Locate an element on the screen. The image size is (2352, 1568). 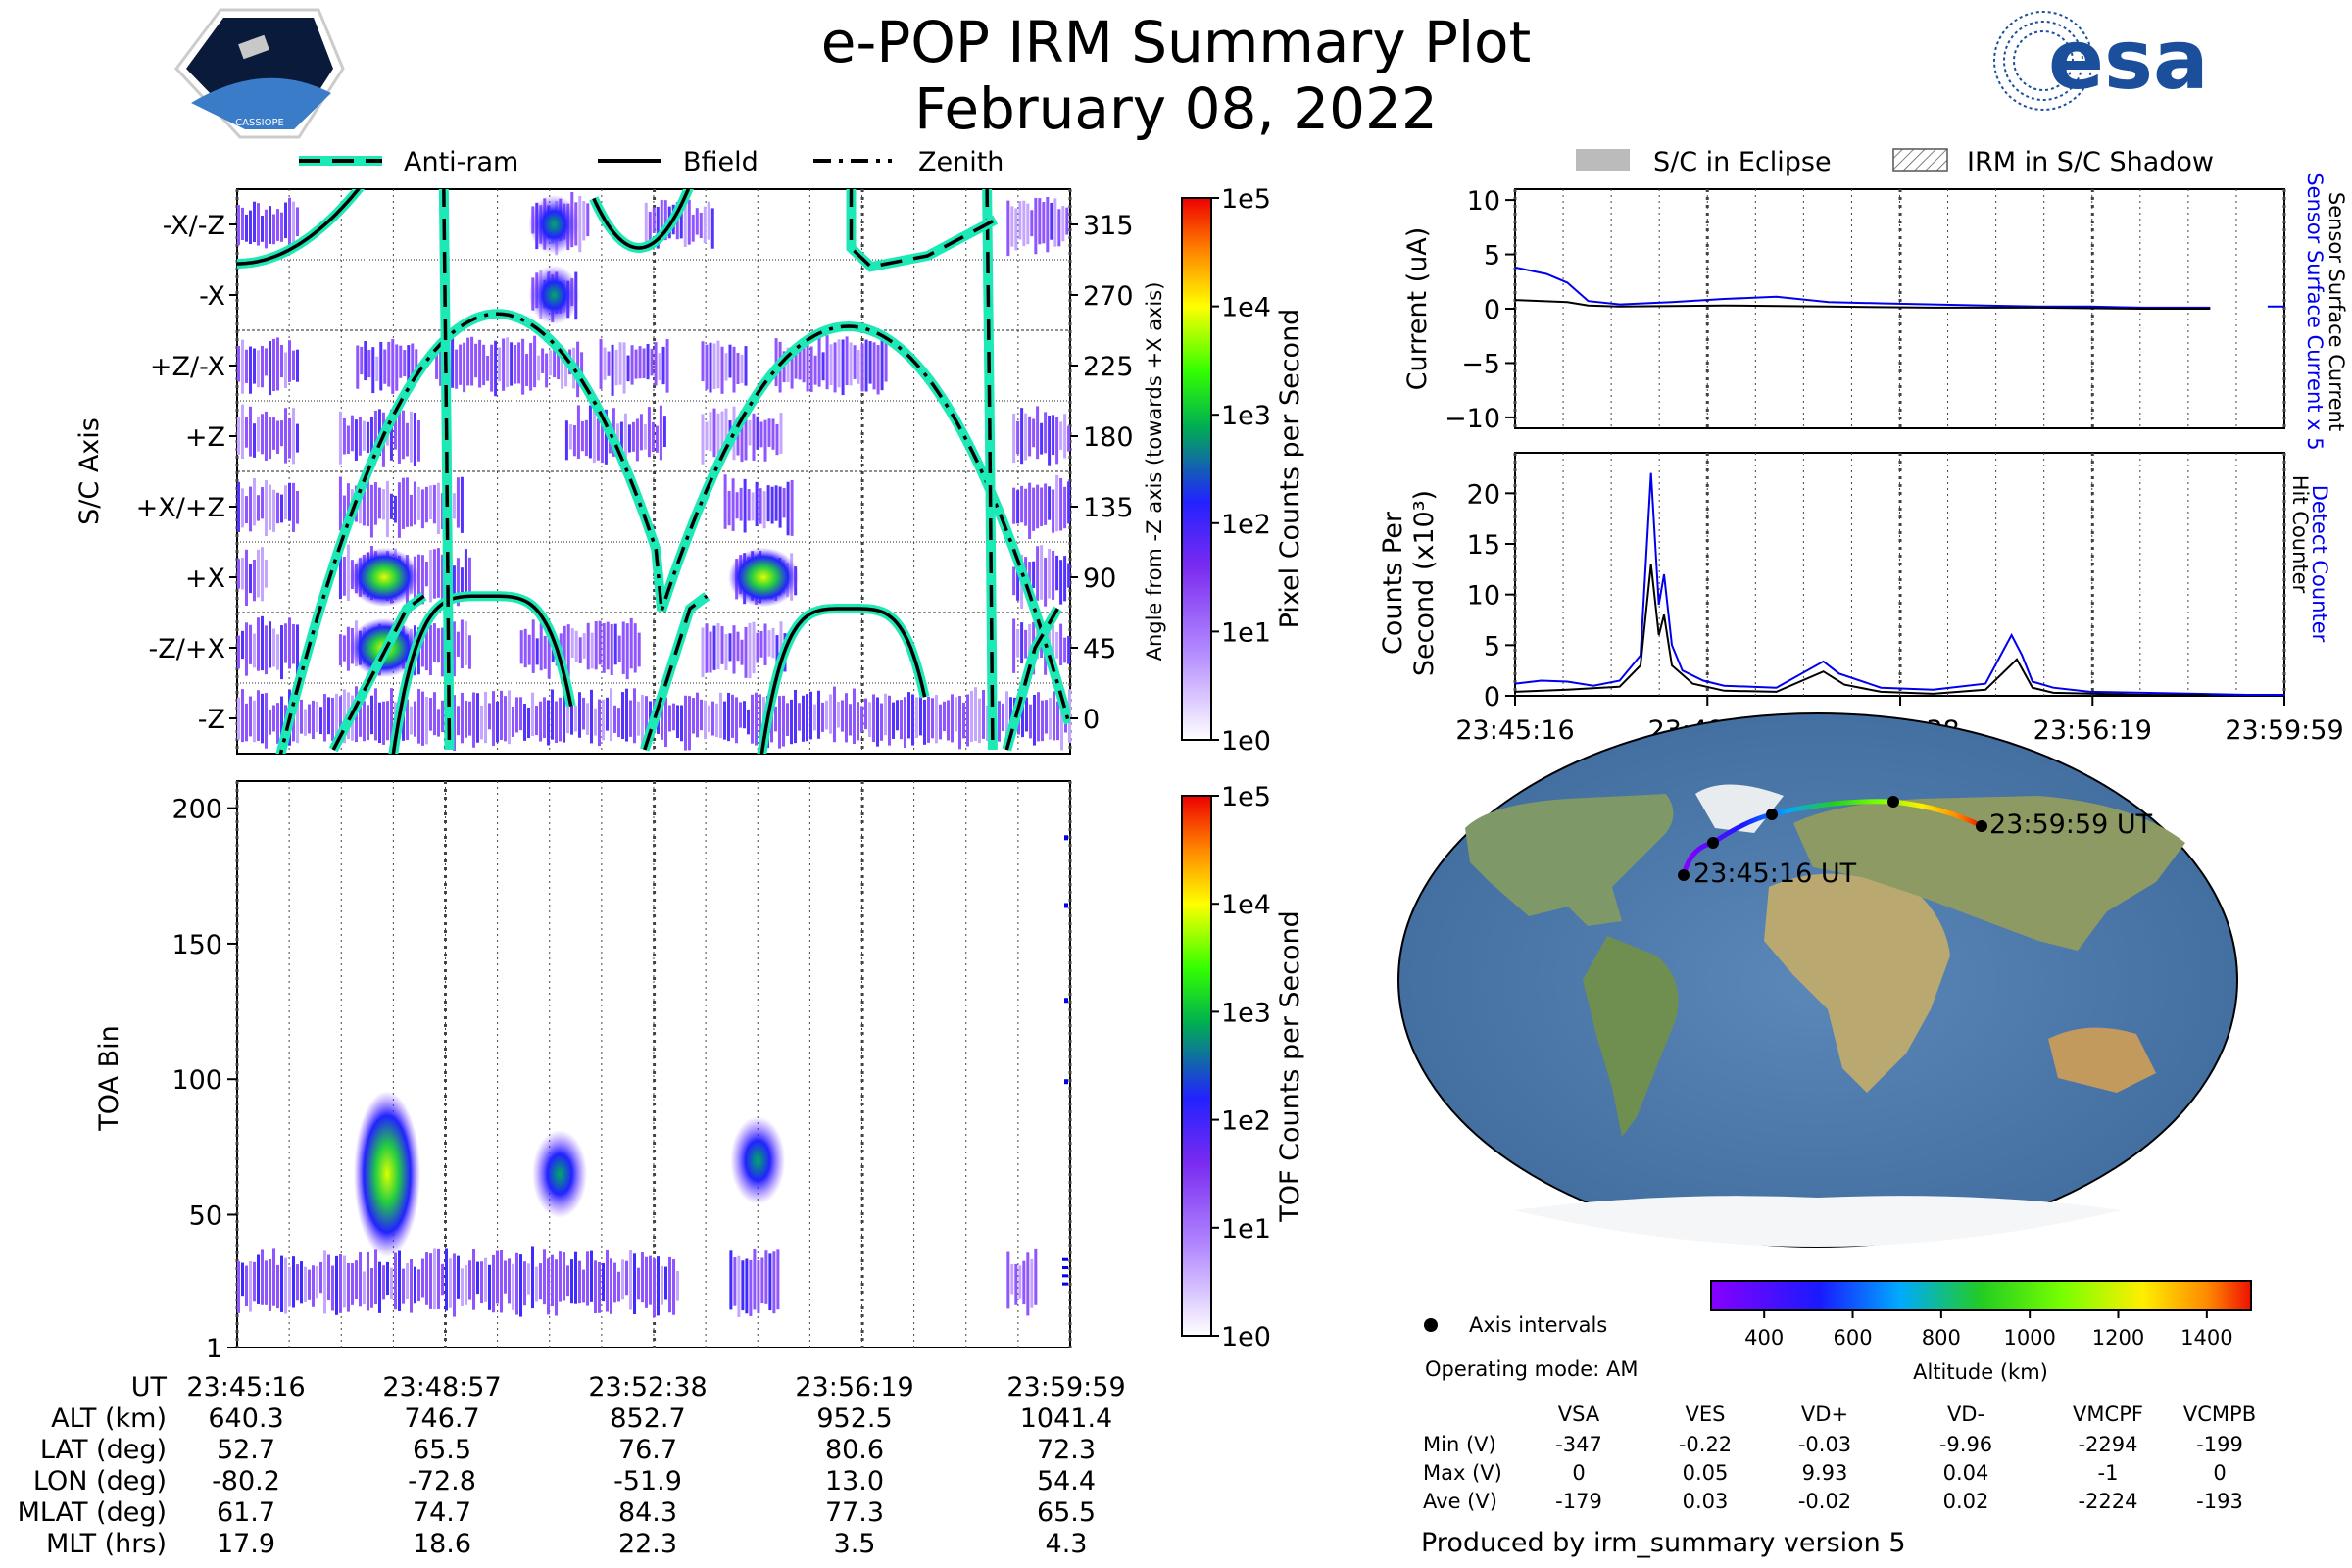
voltage-value: 0.04 is located at coordinates (1966, 1473).